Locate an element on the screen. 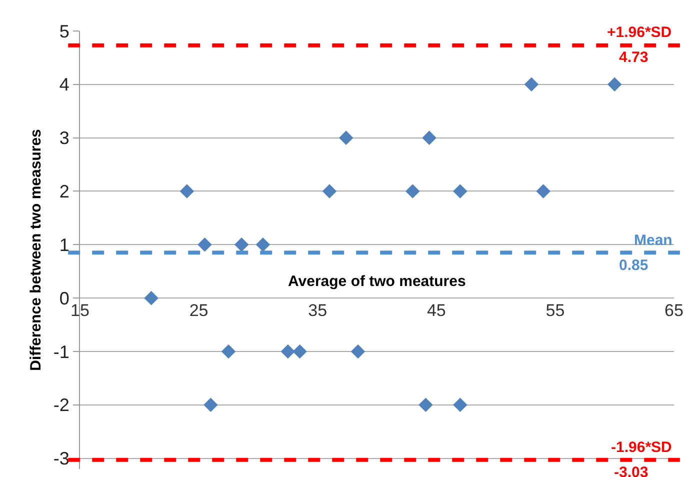 Image resolution: width=685 pixels, height=477 pixels. annotation: -3.03 is located at coordinates (631, 470).